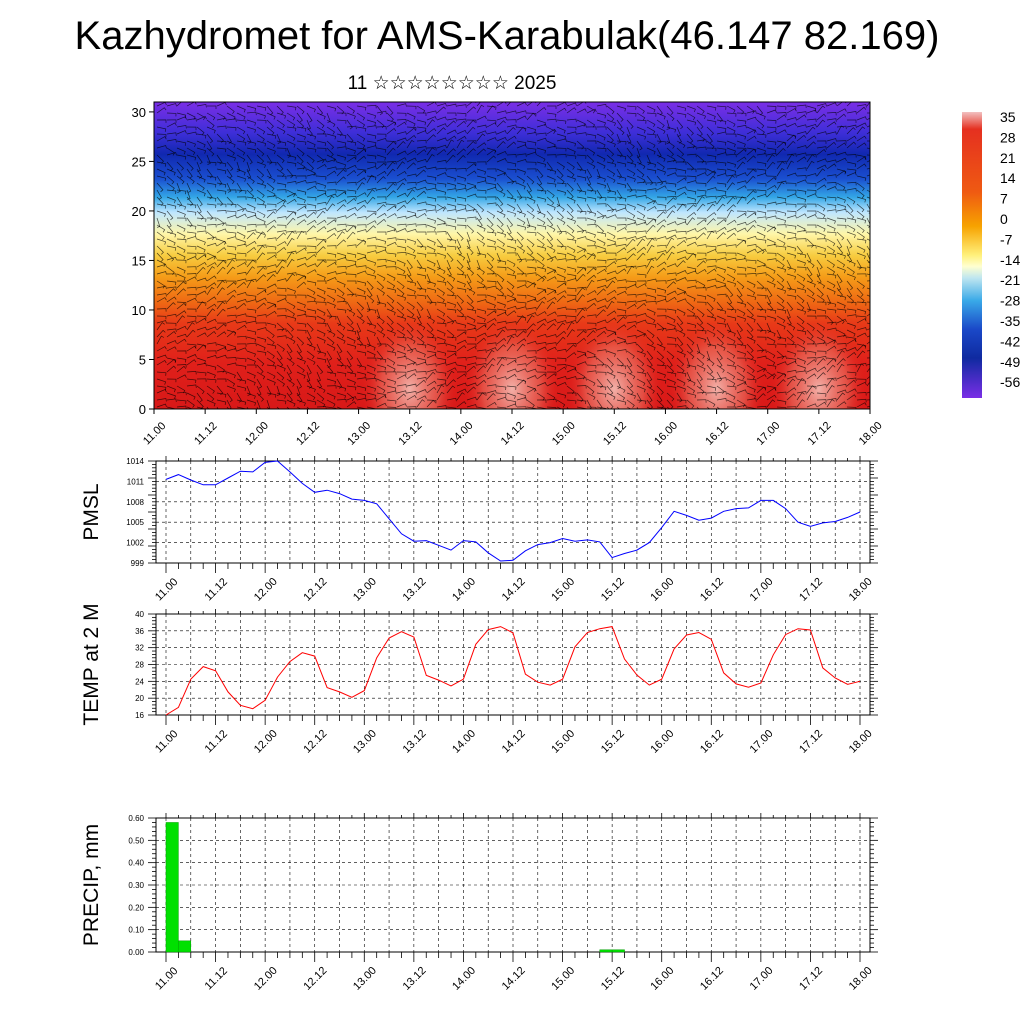 This screenshot has width=1024, height=1024. I want to click on heatmap-x-tick-label: 16.00, so click(666, 434).